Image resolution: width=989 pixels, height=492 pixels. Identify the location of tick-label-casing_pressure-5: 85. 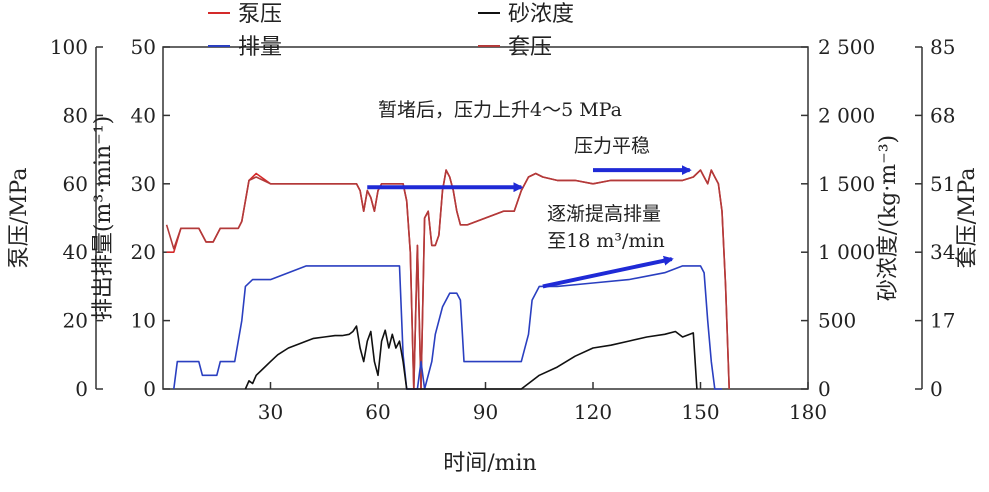
(942, 47).